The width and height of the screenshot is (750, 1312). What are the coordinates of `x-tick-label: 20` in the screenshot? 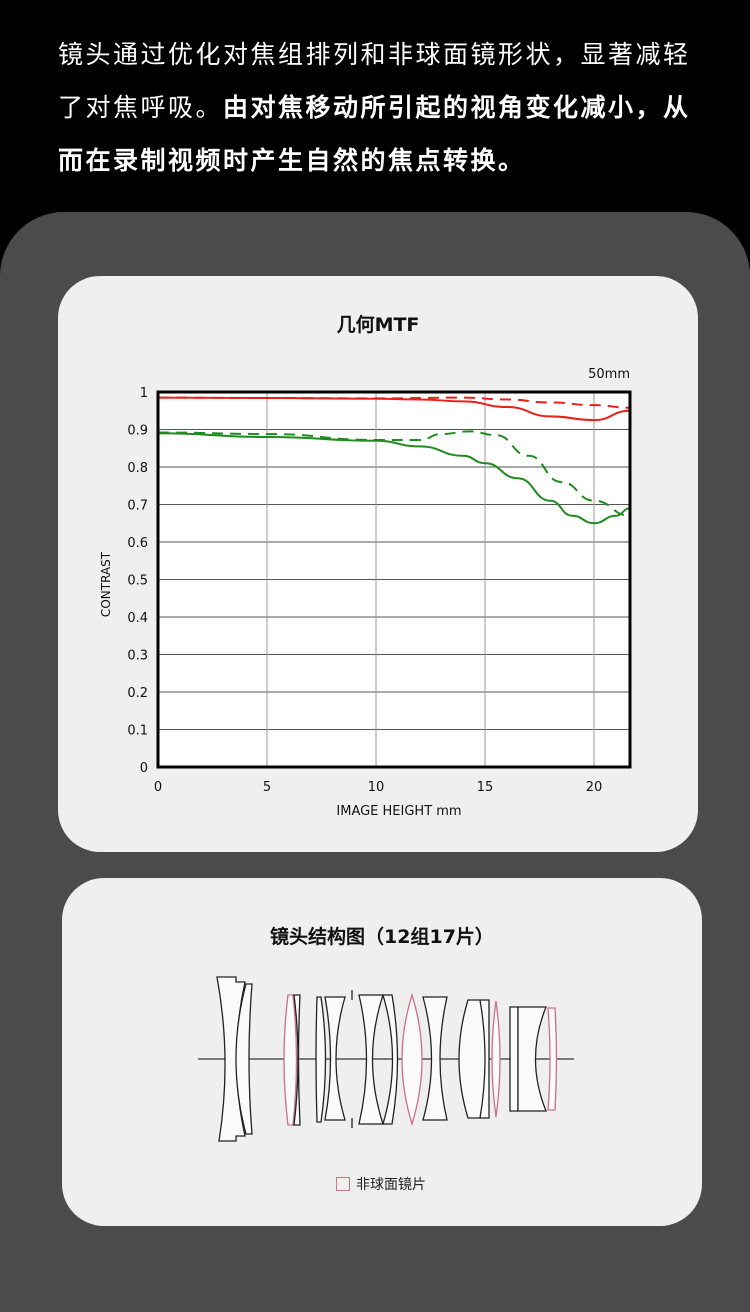 It's located at (594, 787).